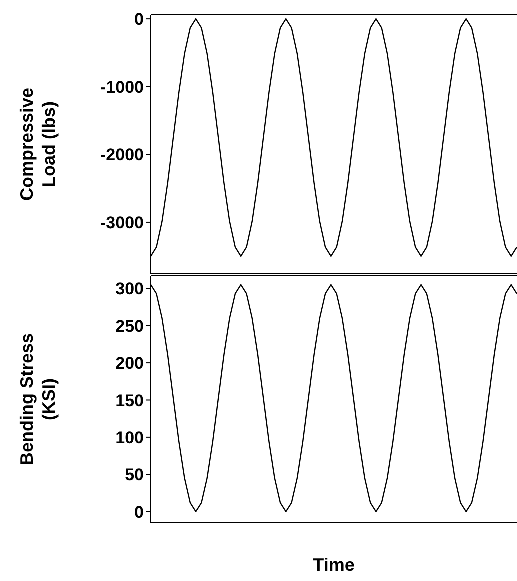 This screenshot has width=517, height=581. I want to click on x-axis-title: Time, so click(334, 565).